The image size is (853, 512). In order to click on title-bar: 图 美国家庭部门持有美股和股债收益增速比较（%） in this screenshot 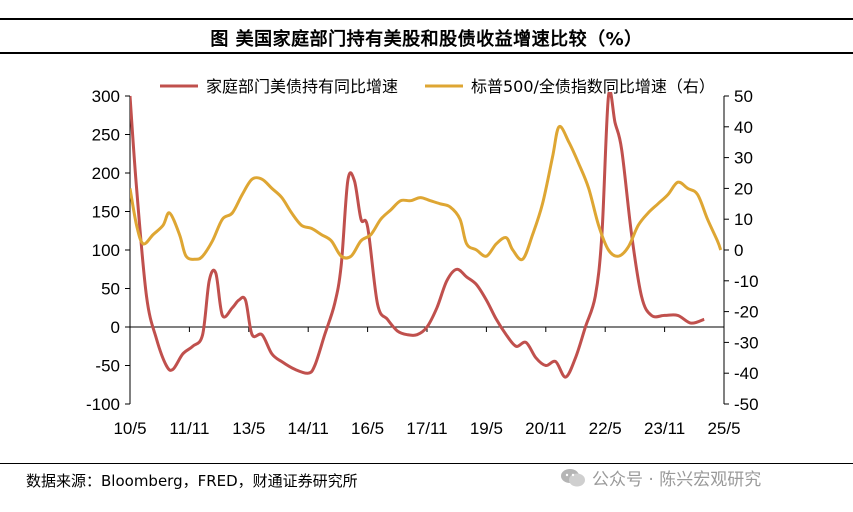, I will do `click(426, 36)`.